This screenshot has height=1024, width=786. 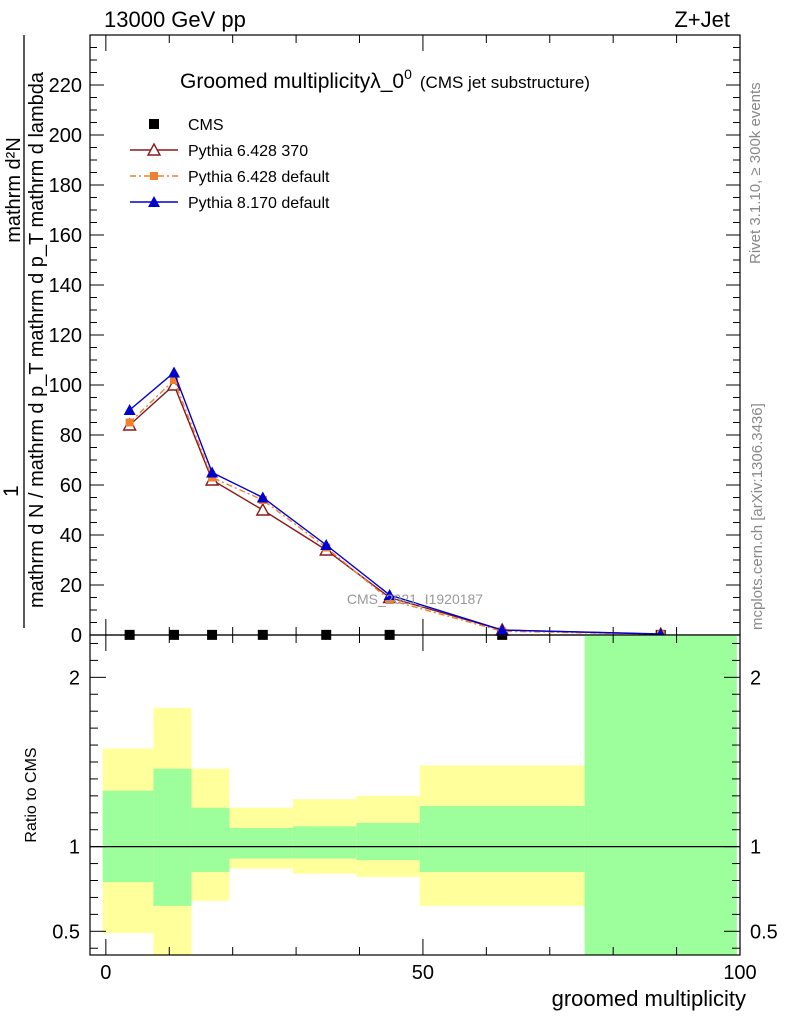 What do you see at coordinates (65, 86) in the screenshot?
I see `main-y-tick-label: 220` at bounding box center [65, 86].